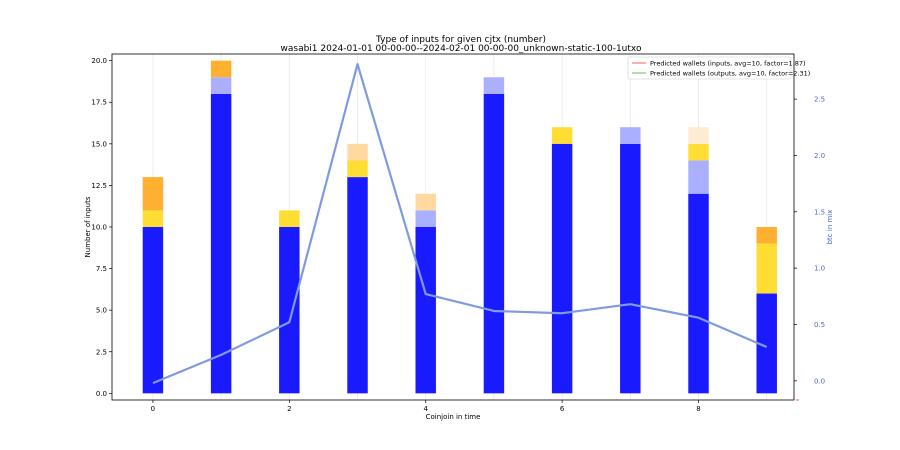  Describe the element at coordinates (819, 156) in the screenshot. I see `y-right-tick-label: 2.0` at that location.